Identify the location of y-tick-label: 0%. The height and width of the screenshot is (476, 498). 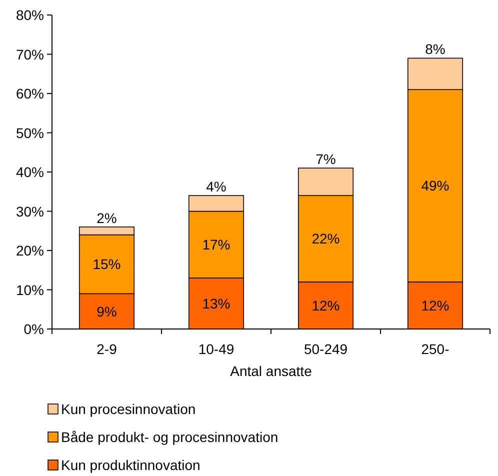
(34, 329).